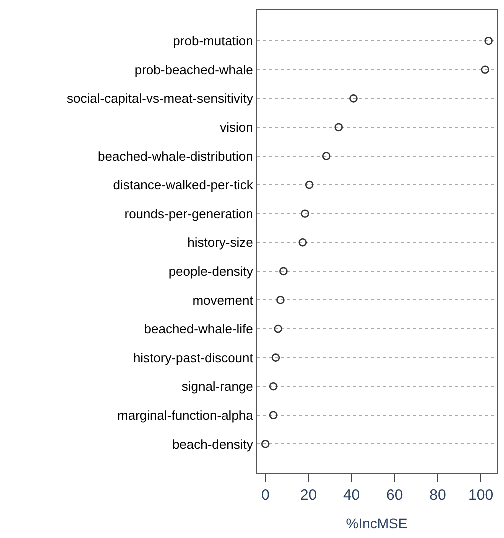  Describe the element at coordinates (211, 271) in the screenshot. I see `y-tick-label: people-density` at that location.